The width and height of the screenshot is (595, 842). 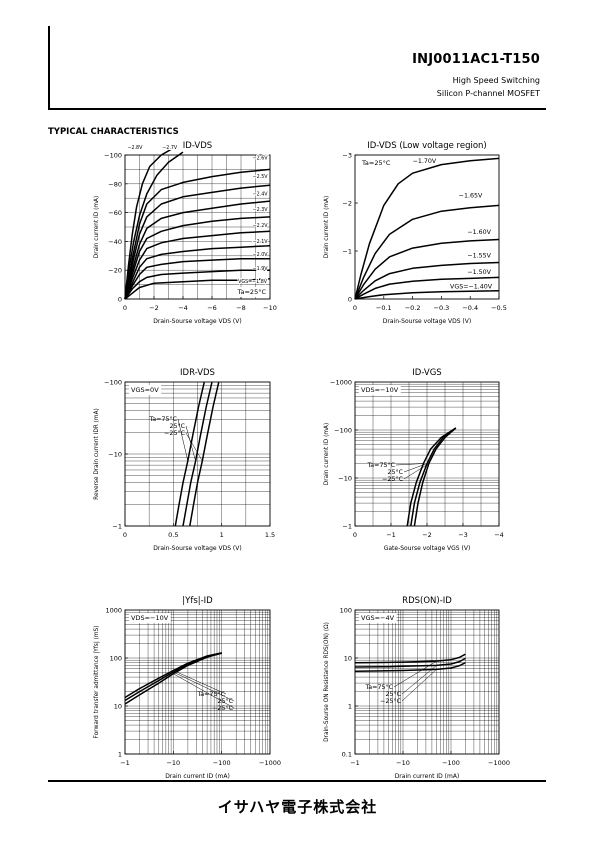 What do you see at coordinates (496, 80) in the screenshot?
I see `subtitle-function: High Speed Switching` at bounding box center [496, 80].